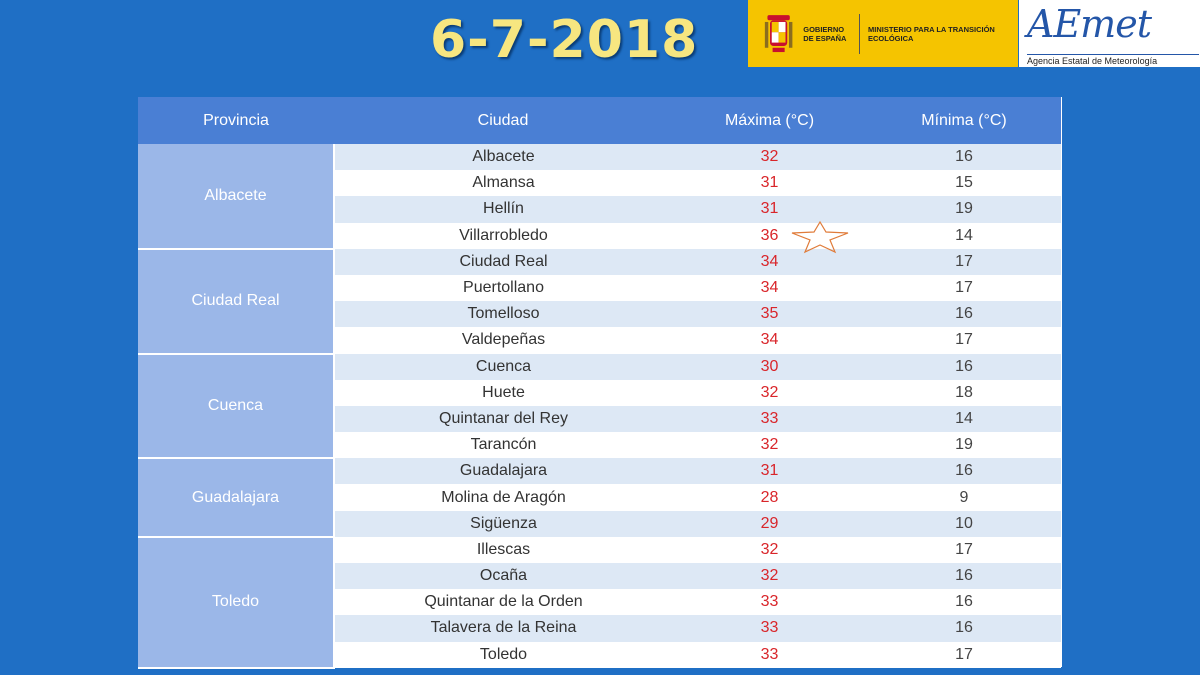 Image resolution: width=1200 pixels, height=675 pixels. Describe the element at coordinates (820, 237) in the screenshot. I see `star-icon` at that location.